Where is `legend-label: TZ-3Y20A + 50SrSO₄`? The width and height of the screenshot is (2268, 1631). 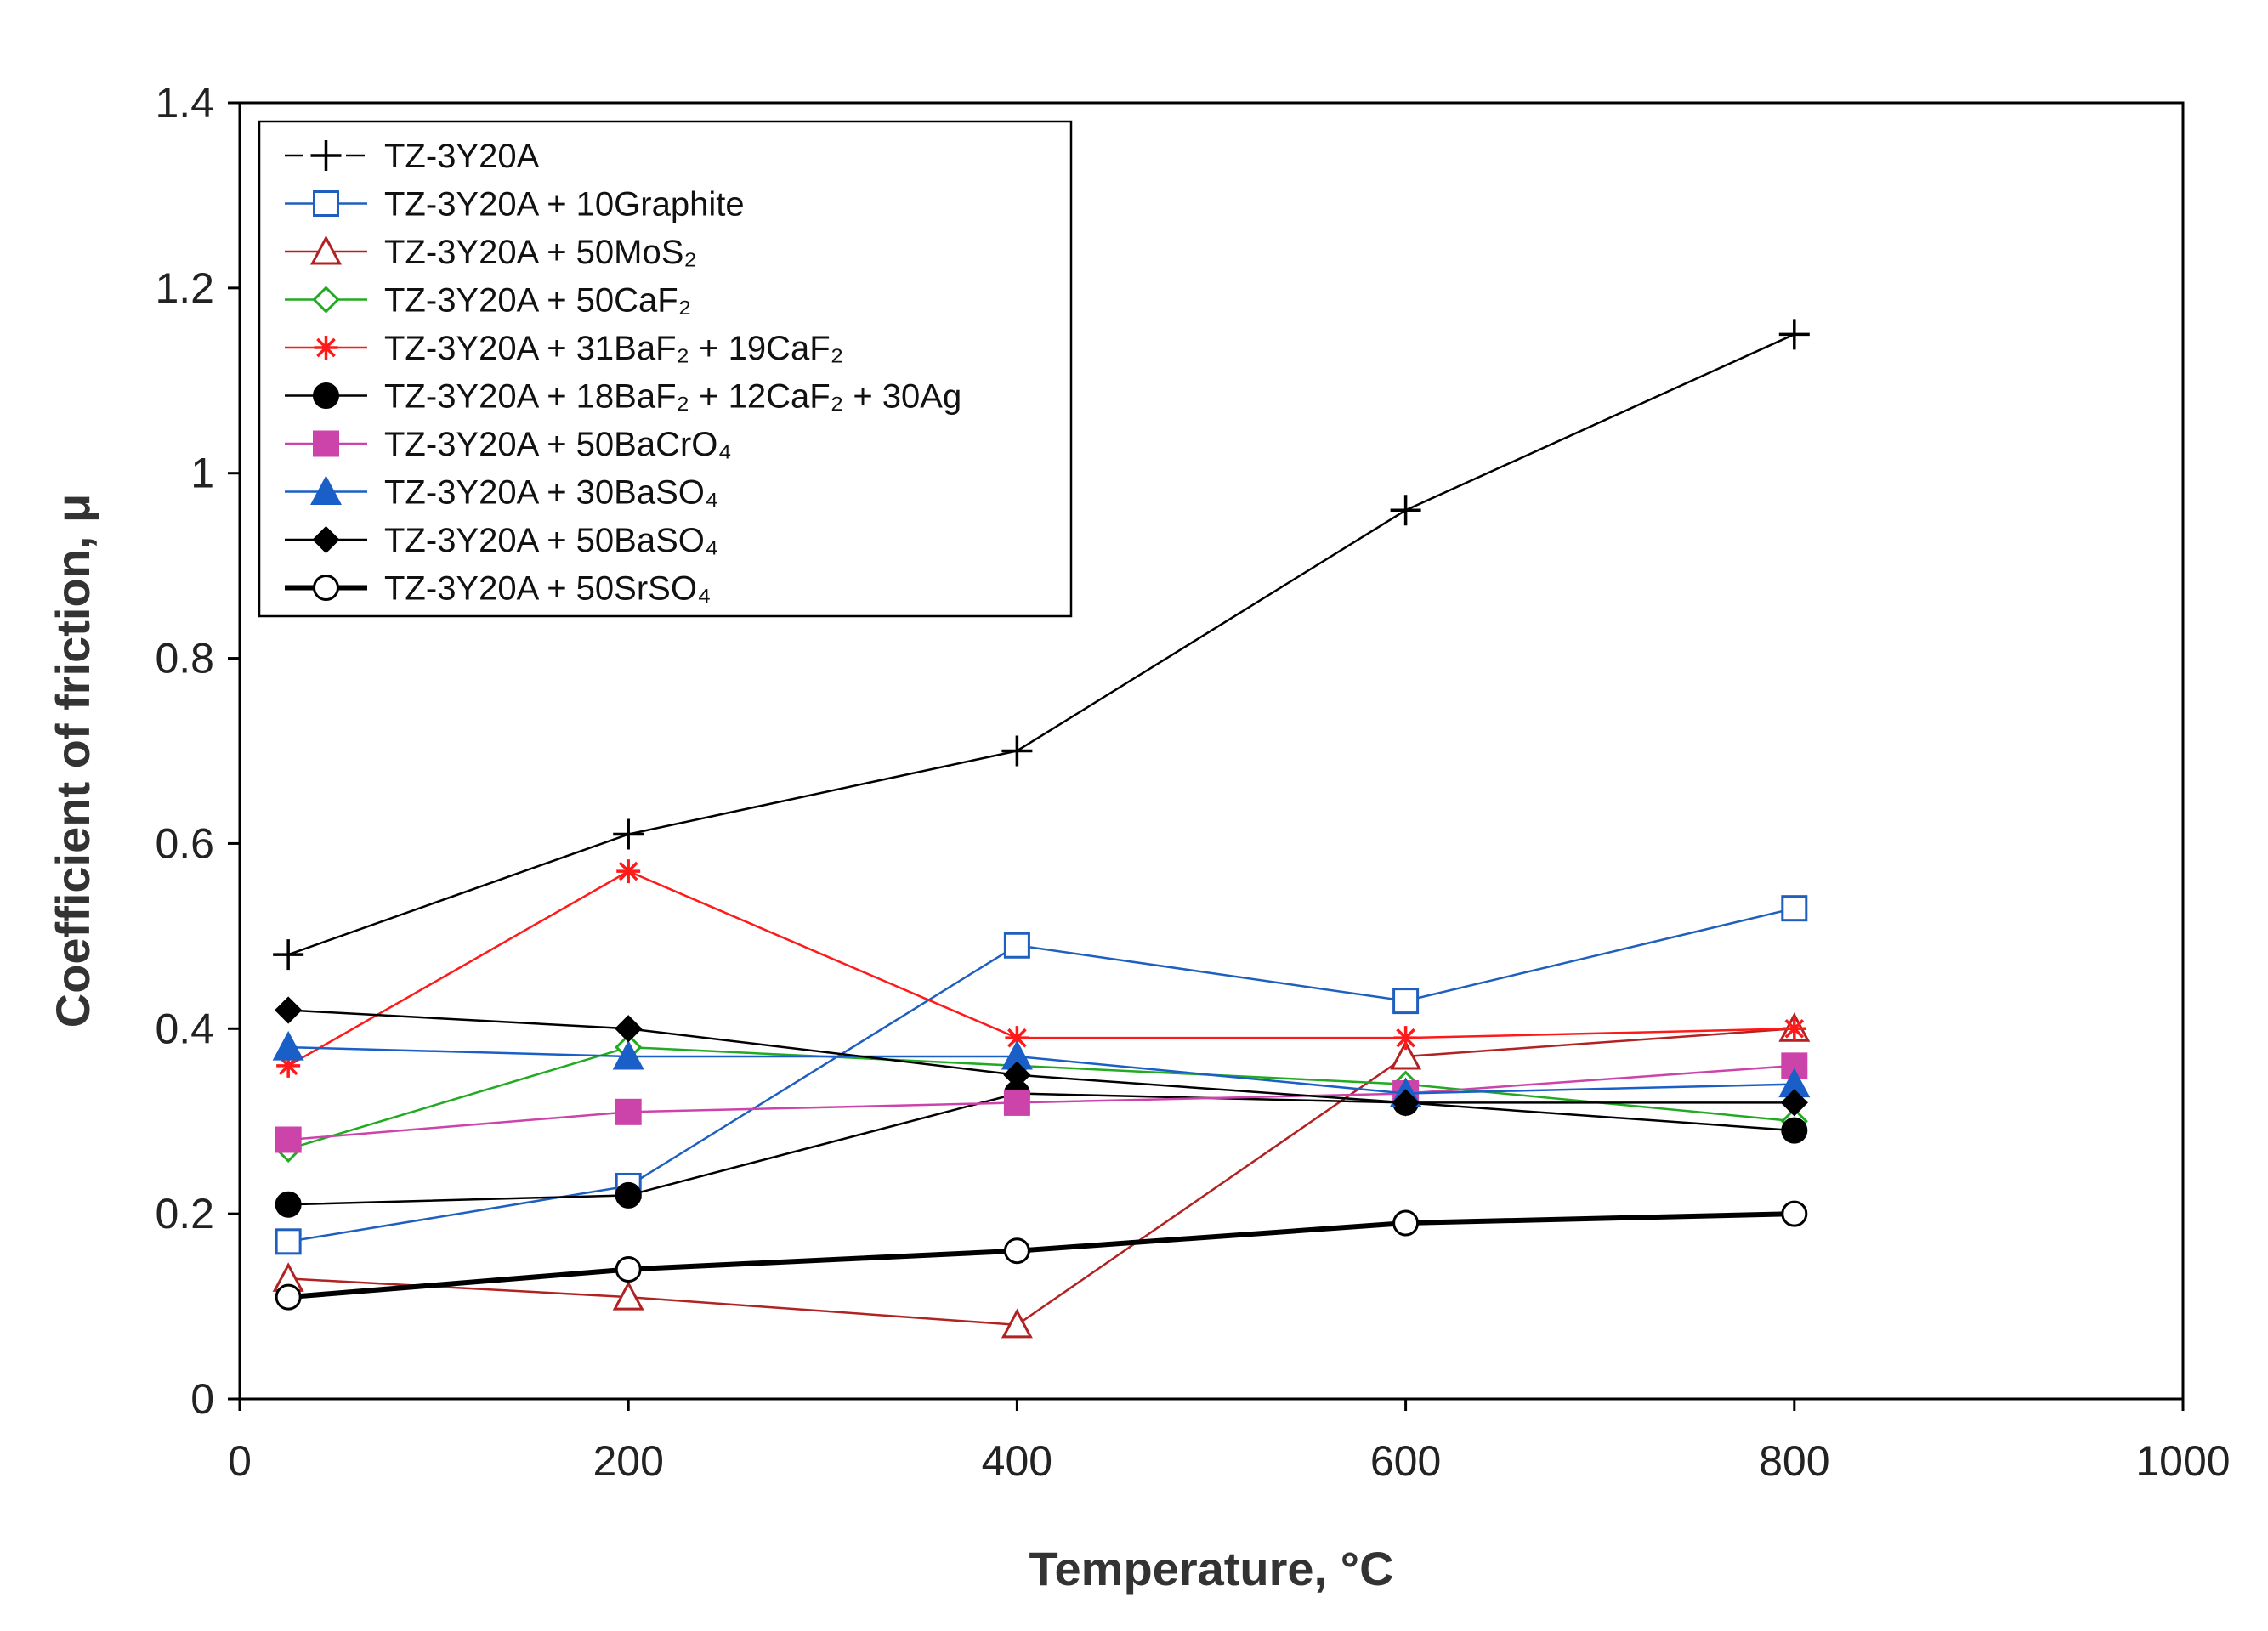 legend-label: TZ-3Y20A + 50SrSO₄ is located at coordinates (547, 589).